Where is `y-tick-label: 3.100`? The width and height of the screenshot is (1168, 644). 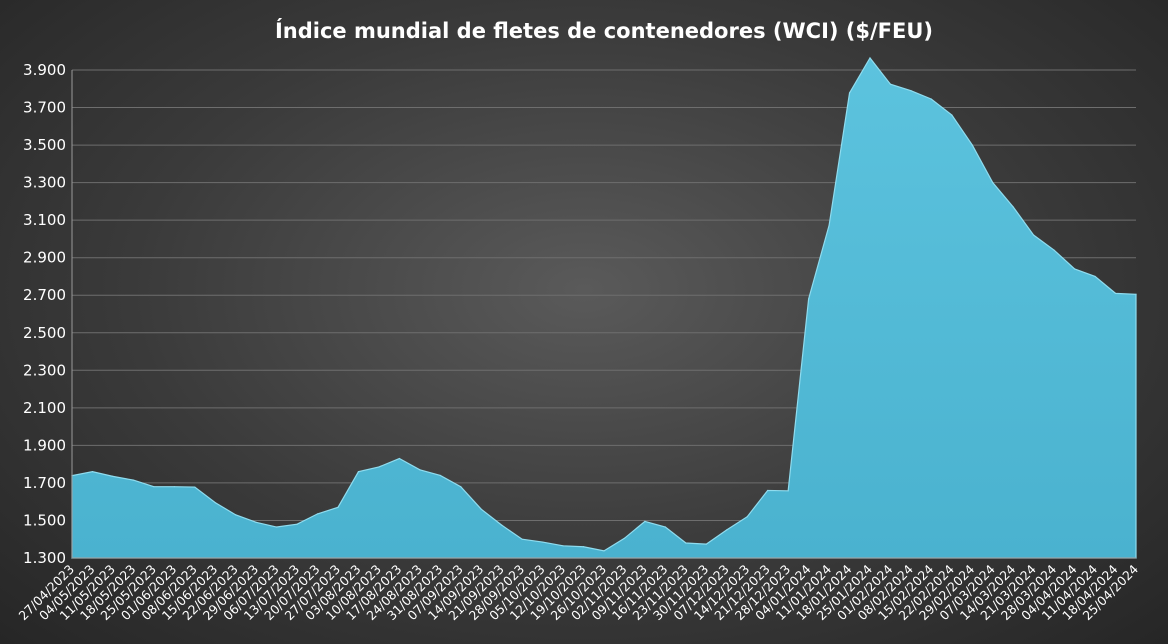
y-tick-label: 3.100 is located at coordinates (44, 220).